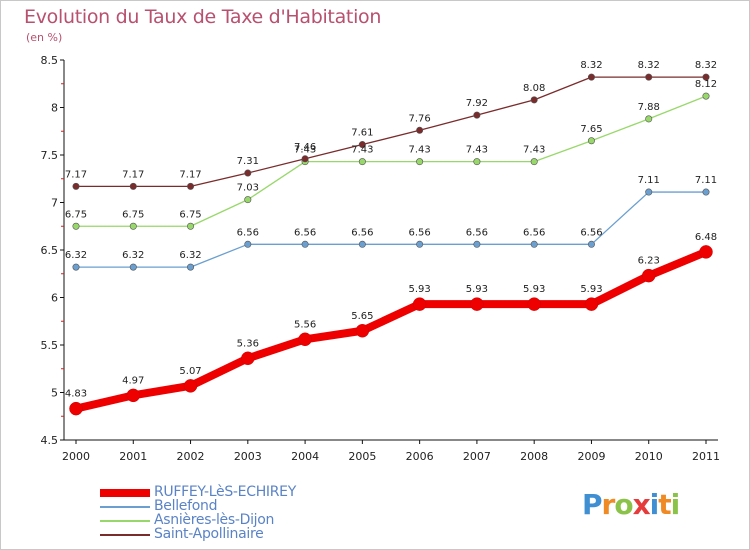 This screenshot has height=550, width=750. Describe the element at coordinates (706, 84) in the screenshot. I see `data-label: 8.12` at that location.